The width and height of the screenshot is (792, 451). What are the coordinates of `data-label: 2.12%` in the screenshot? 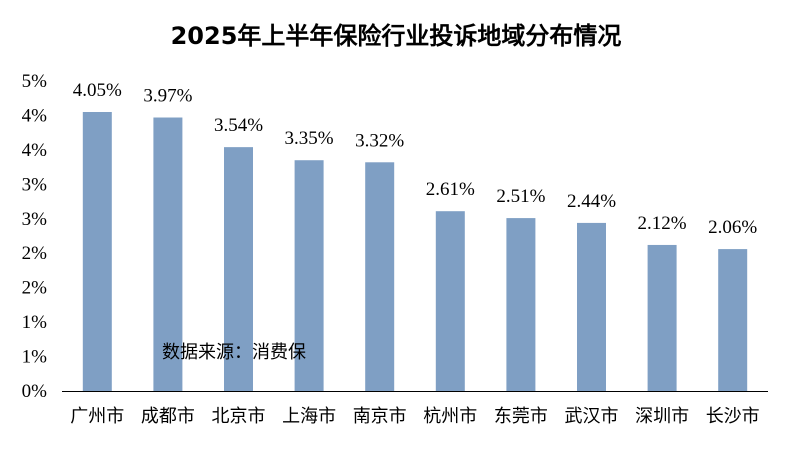 It's located at (662, 223).